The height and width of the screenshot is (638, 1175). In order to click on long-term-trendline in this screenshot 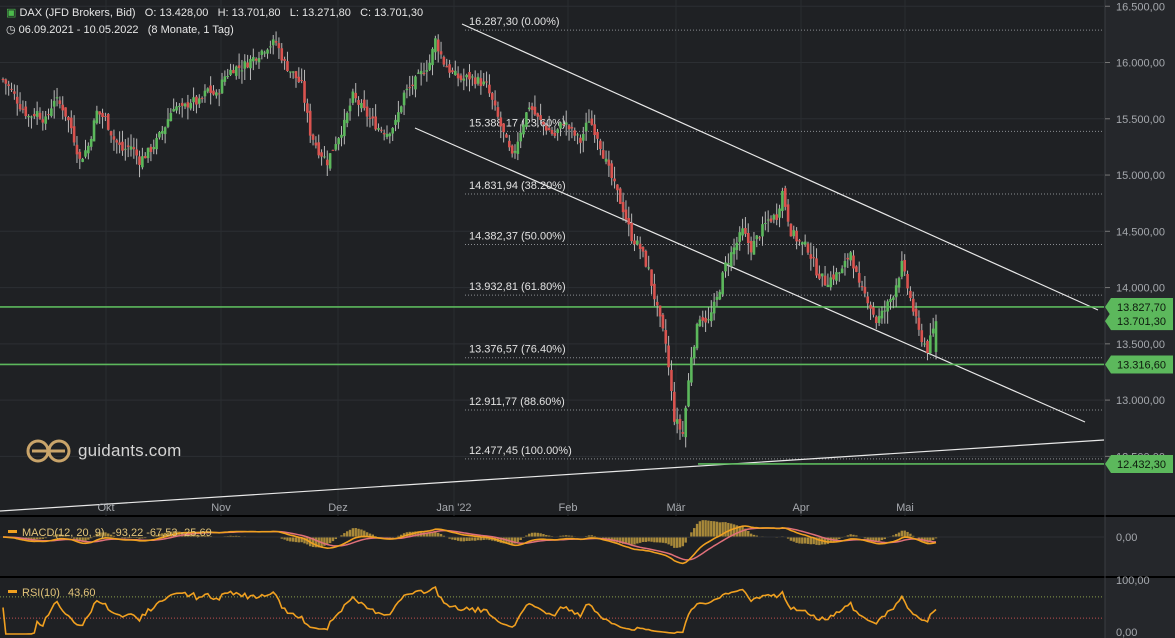, I will do `click(552, 475)`.